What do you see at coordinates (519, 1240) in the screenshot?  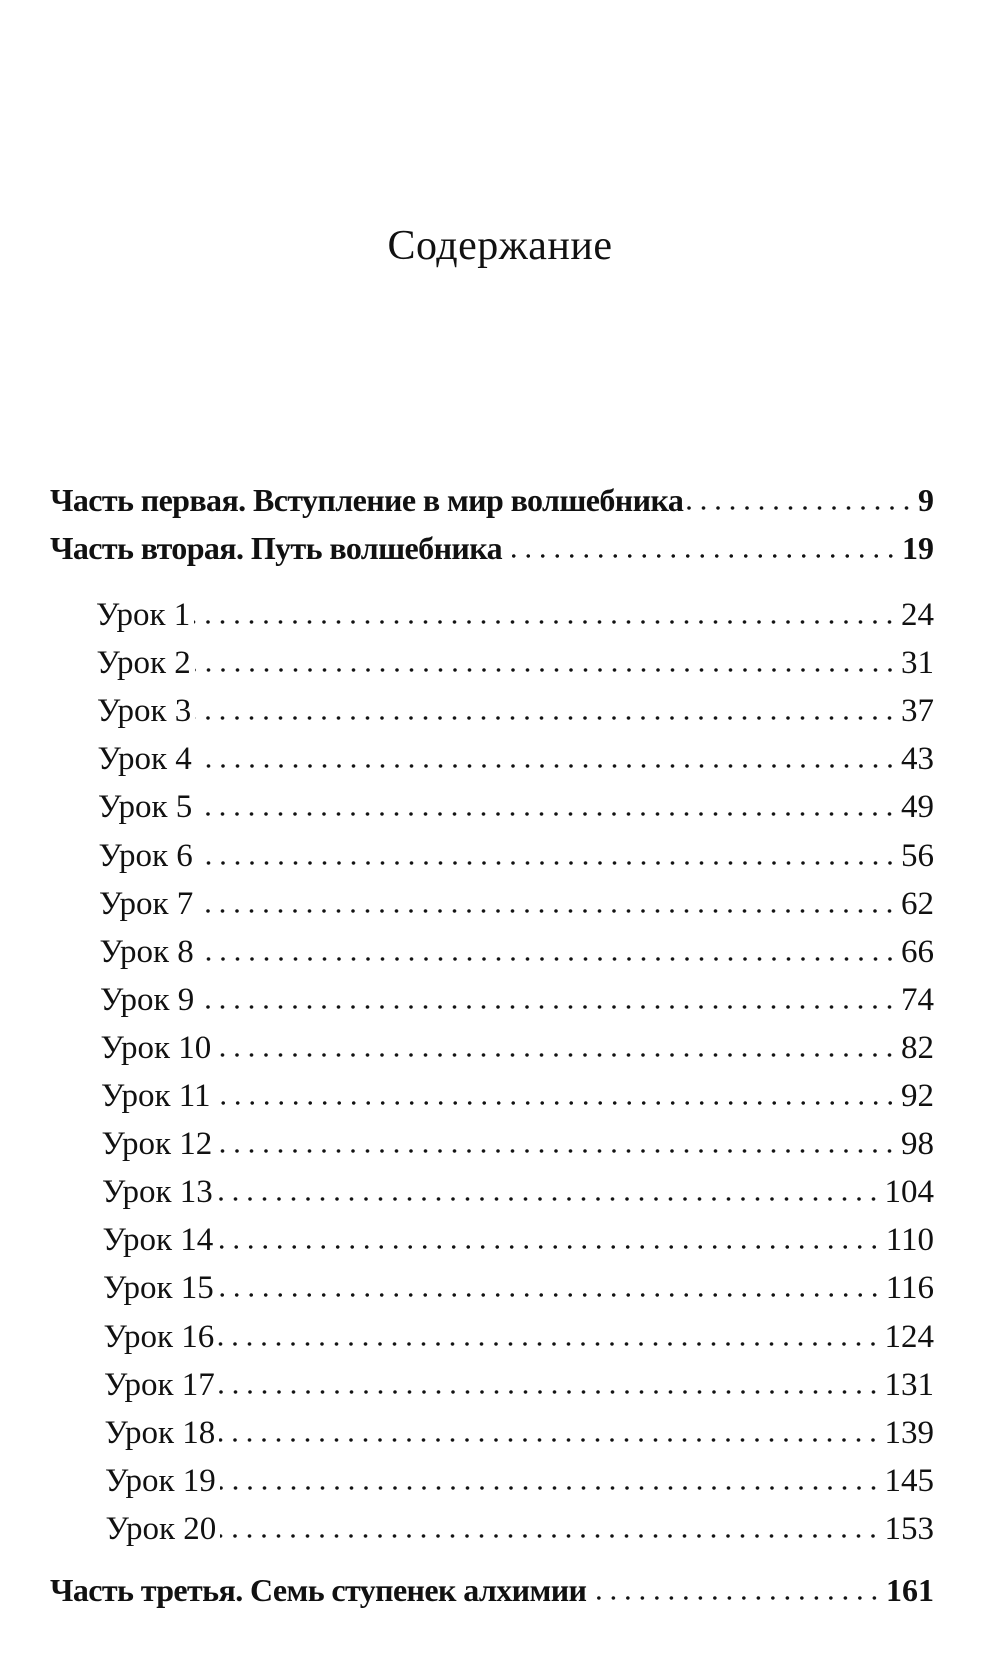 I see `toc-lesson-entry: Урок 14 110` at bounding box center [519, 1240].